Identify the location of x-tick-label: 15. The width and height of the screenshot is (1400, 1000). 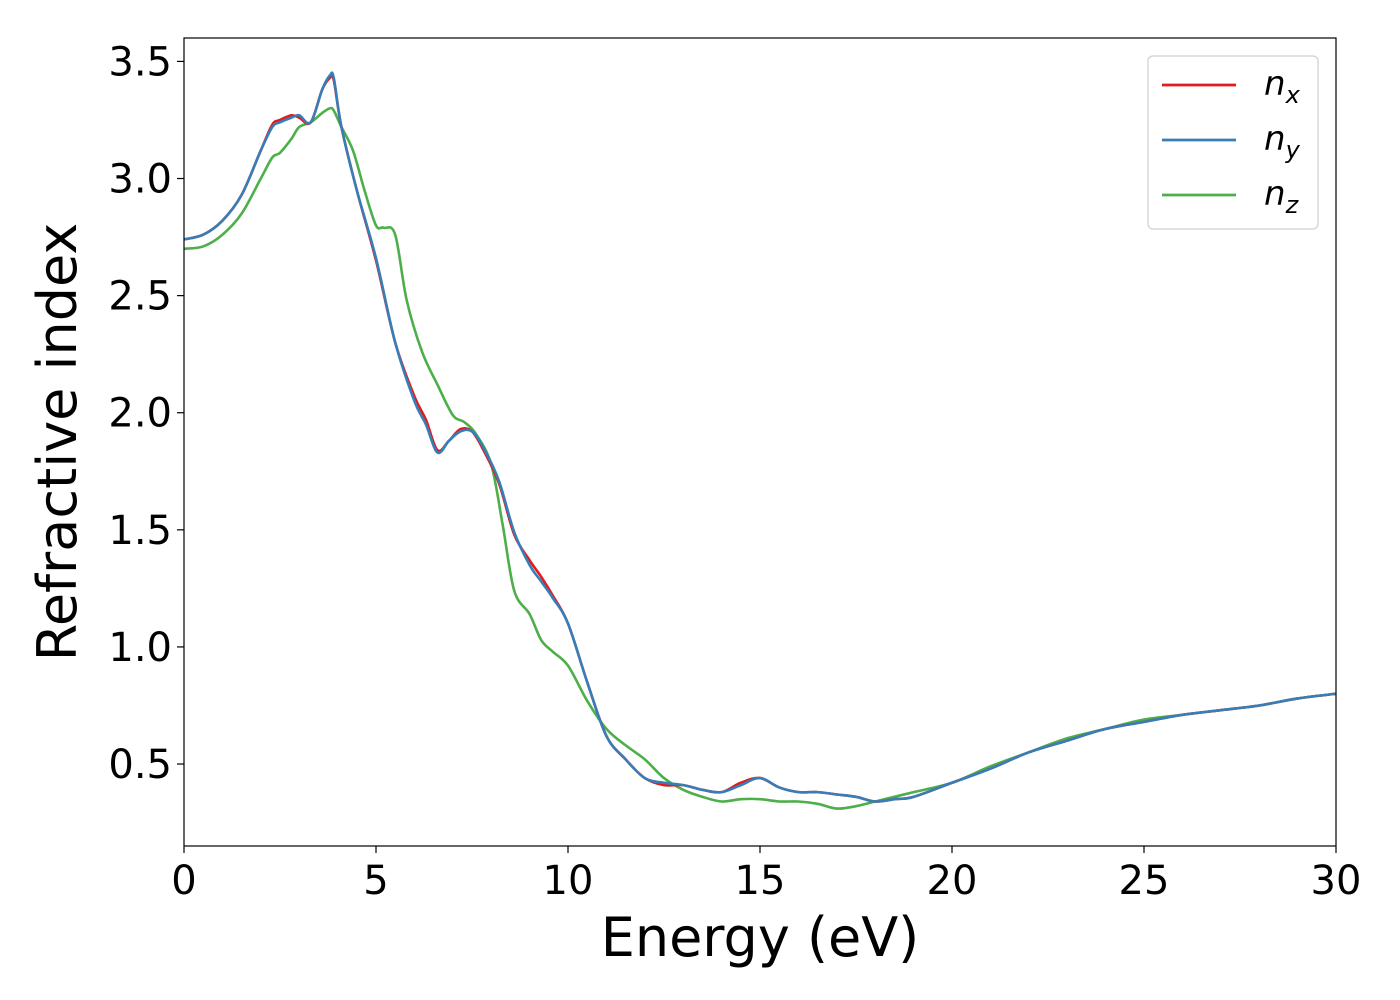
(760, 881).